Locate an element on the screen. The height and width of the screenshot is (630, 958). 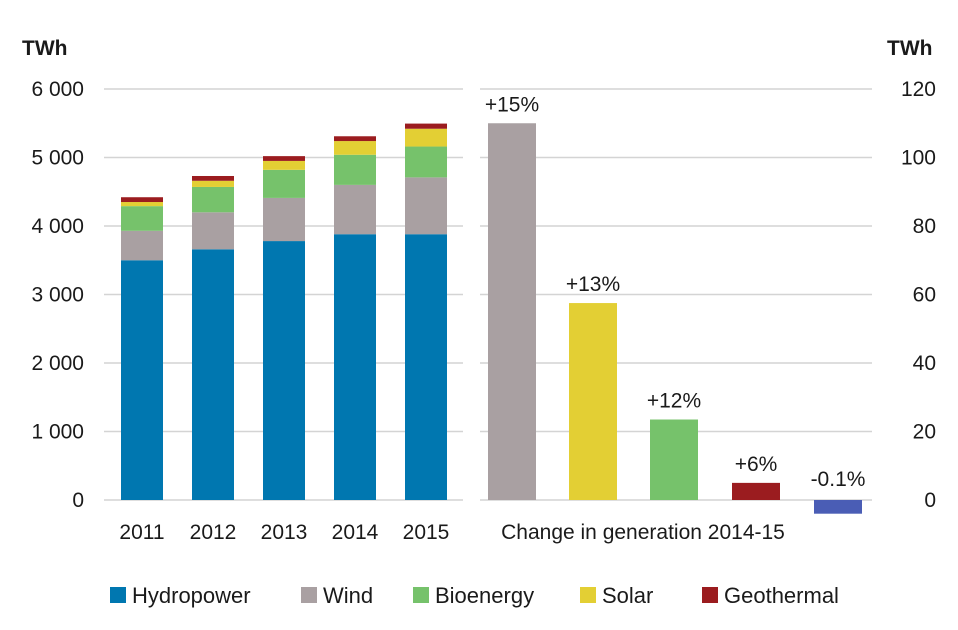
right-tick-label: 60 is located at coordinates (924, 295).